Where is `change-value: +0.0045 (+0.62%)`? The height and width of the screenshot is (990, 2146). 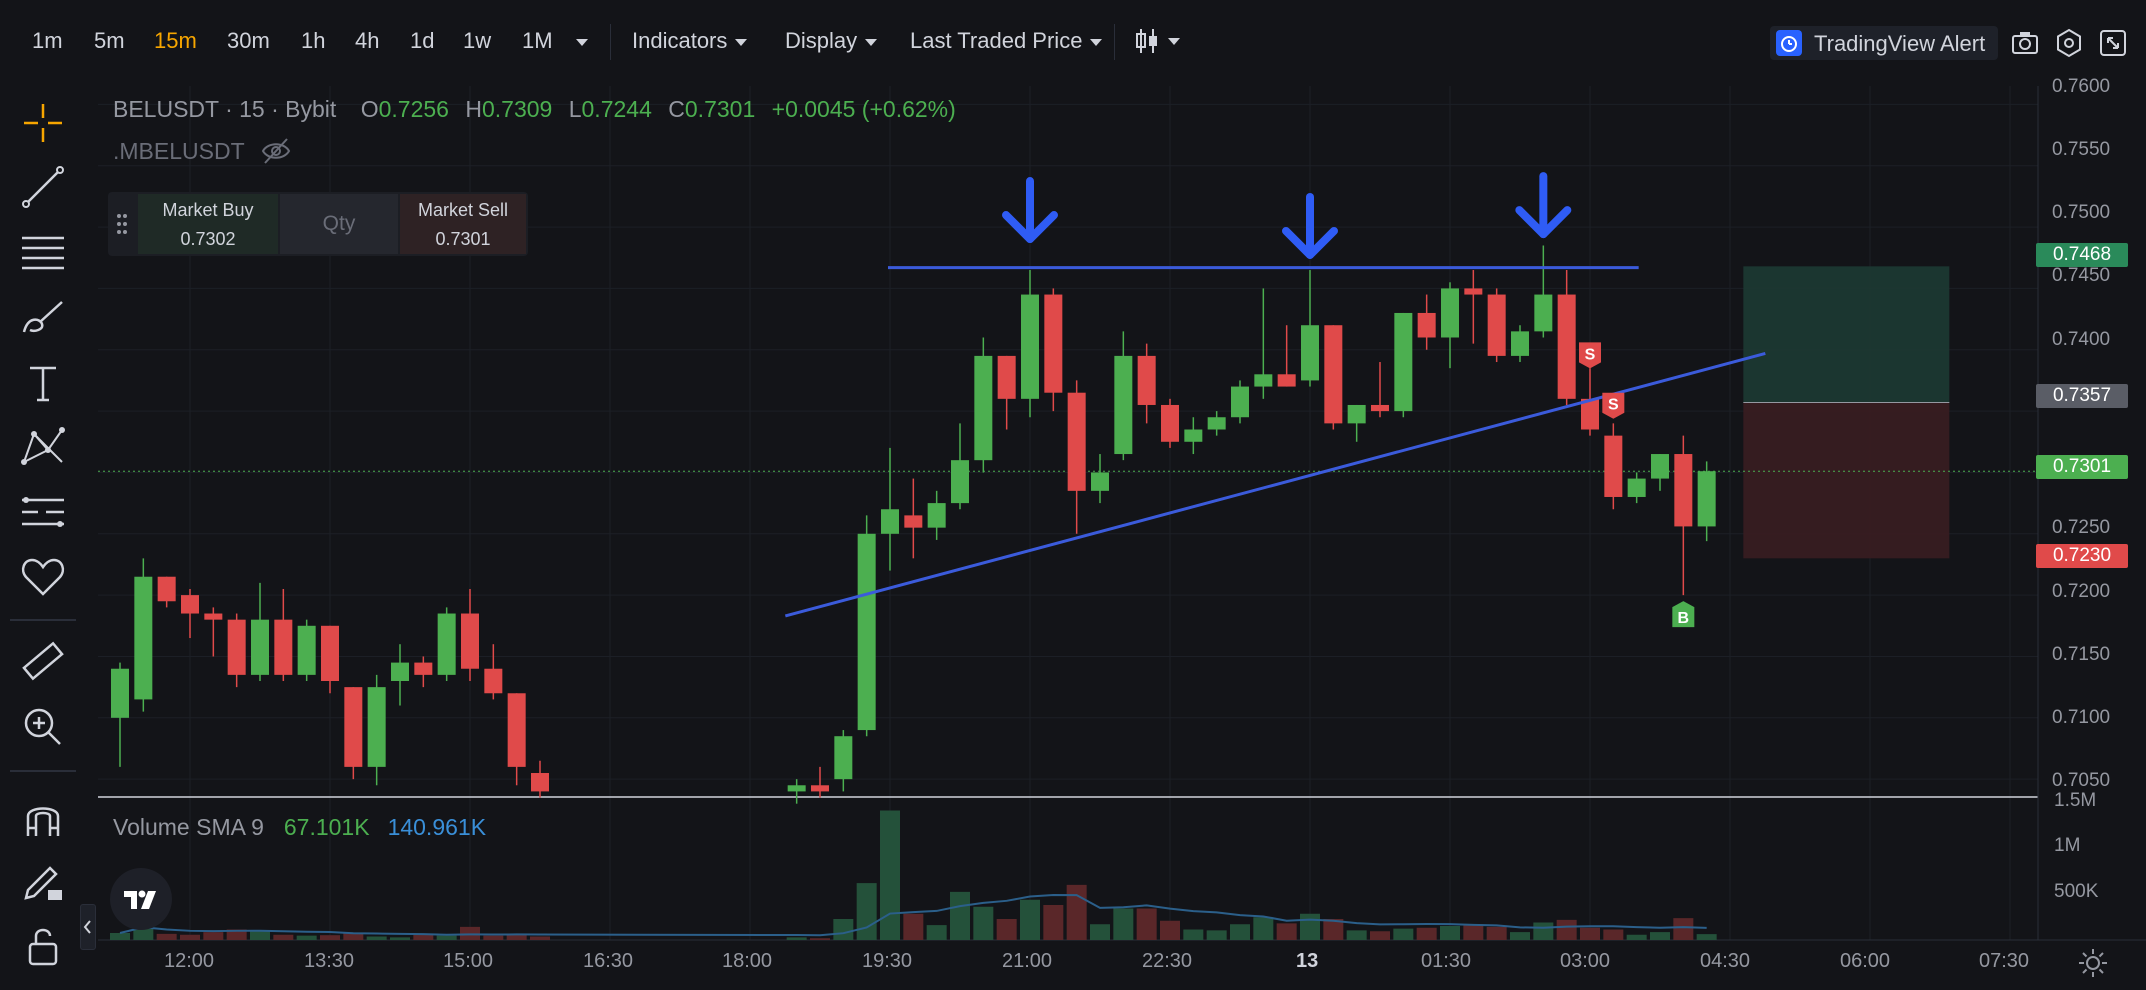
change-value: +0.0045 (+0.62%) is located at coordinates (863, 109).